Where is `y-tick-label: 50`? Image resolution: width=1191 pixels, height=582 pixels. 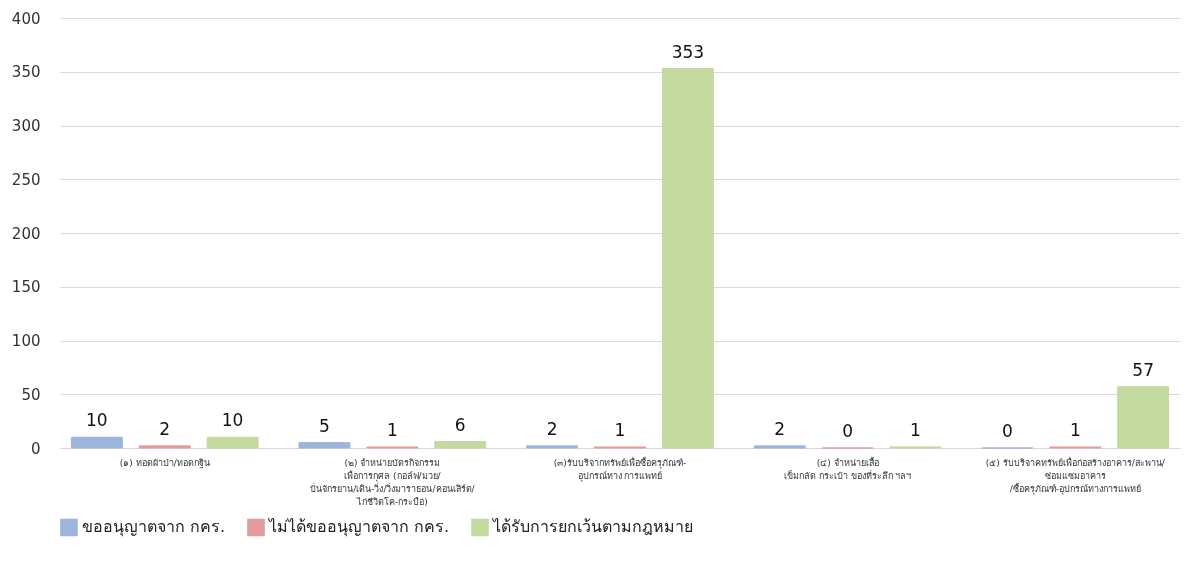 y-tick-label: 50 is located at coordinates (31, 394).